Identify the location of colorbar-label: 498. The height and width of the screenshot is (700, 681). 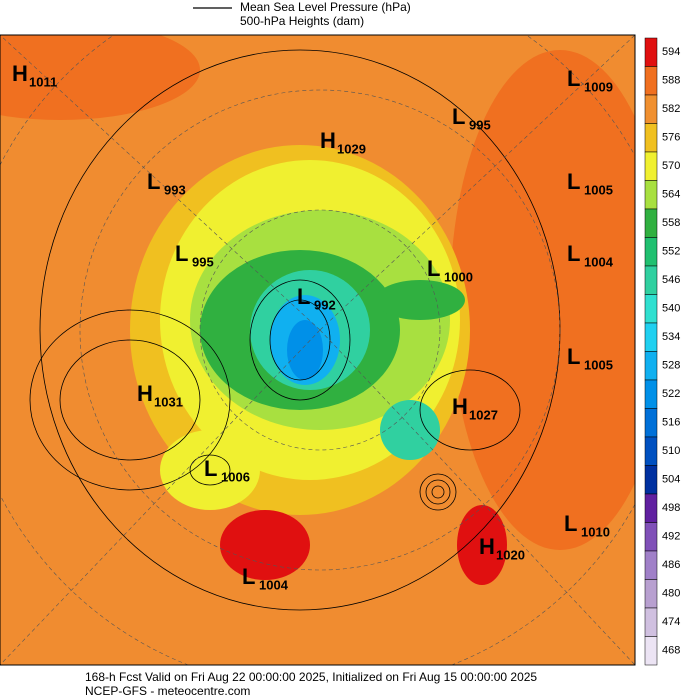
(671, 508).